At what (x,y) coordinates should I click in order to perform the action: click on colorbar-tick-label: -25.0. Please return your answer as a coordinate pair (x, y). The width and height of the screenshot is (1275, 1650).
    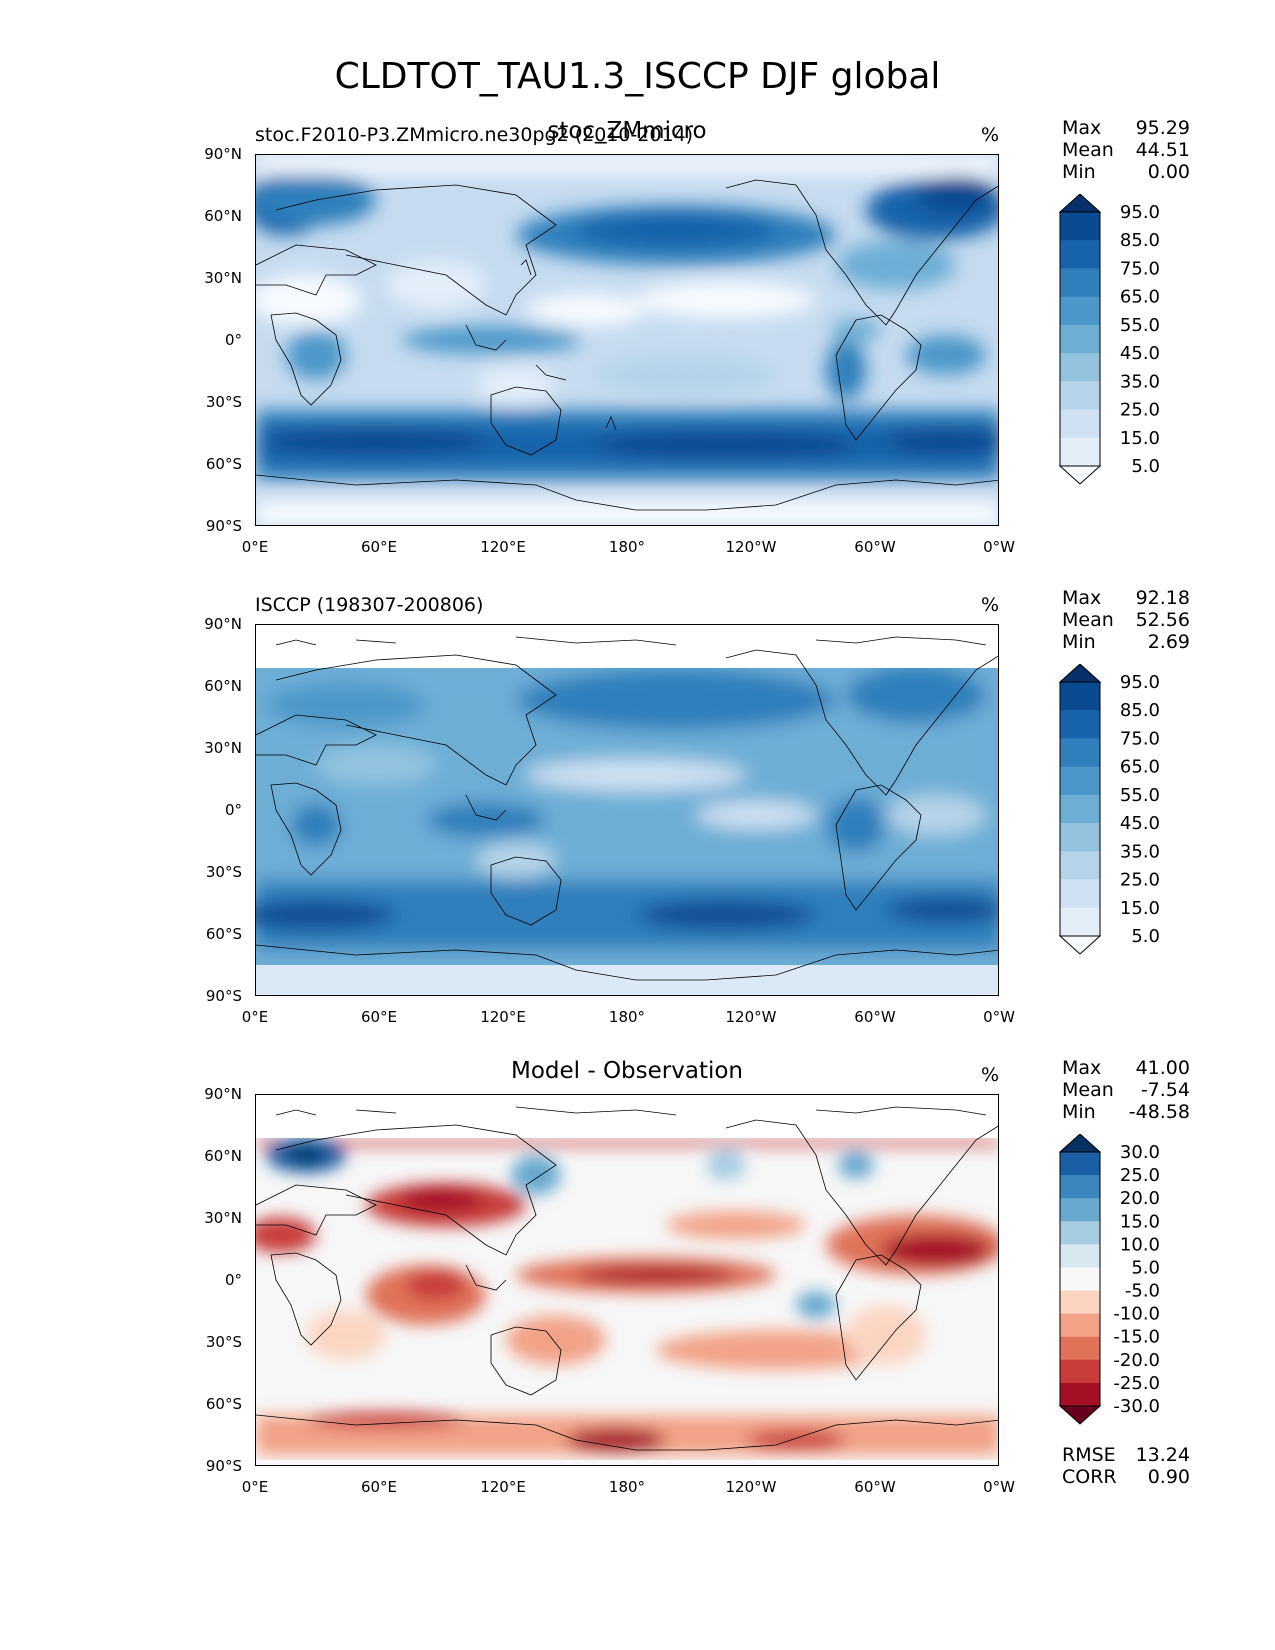
    Looking at the image, I should click on (1136, 1383).